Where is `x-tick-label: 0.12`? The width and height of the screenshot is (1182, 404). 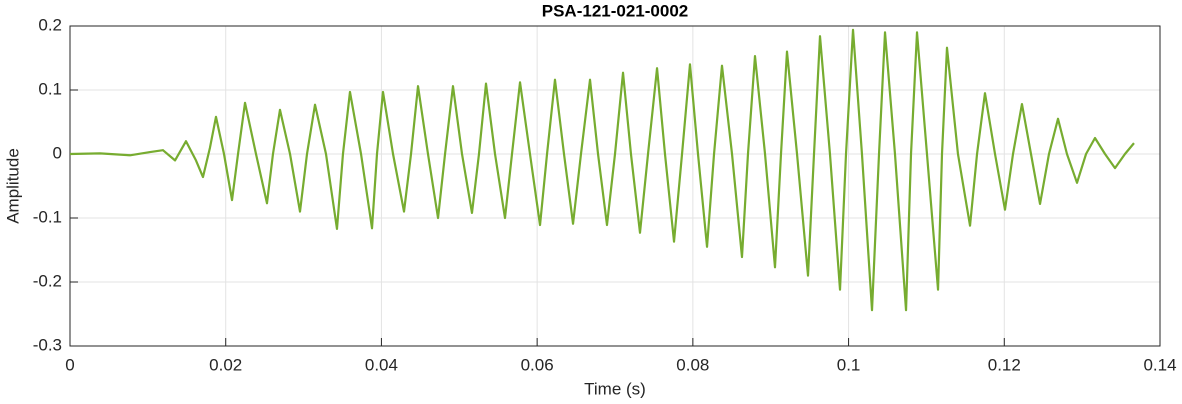
x-tick-label: 0.12 is located at coordinates (1004, 364).